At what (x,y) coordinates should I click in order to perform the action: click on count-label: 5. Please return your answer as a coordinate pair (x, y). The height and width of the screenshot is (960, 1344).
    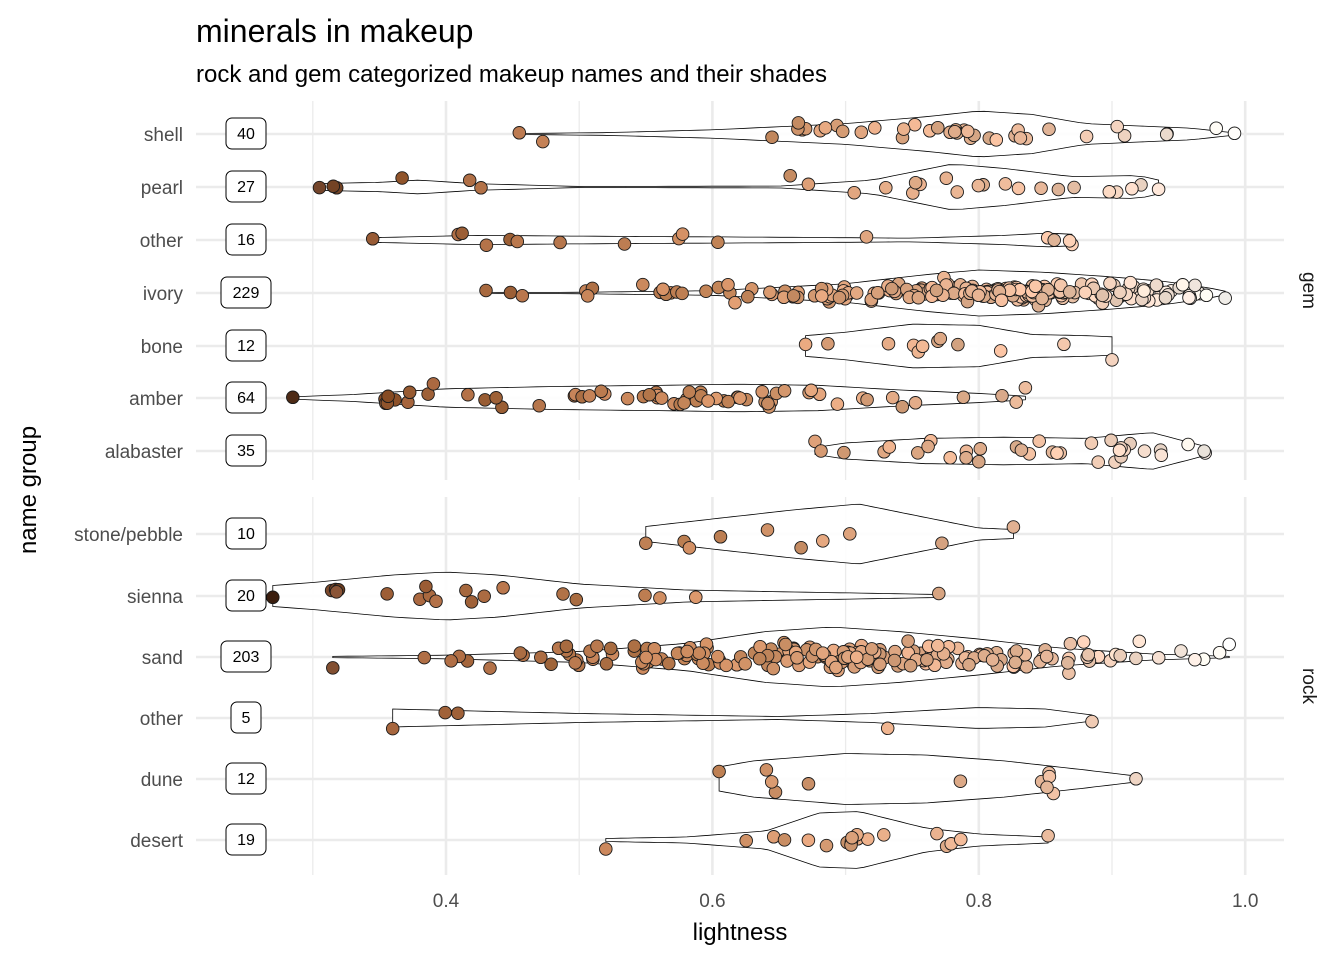
    Looking at the image, I should click on (246, 718).